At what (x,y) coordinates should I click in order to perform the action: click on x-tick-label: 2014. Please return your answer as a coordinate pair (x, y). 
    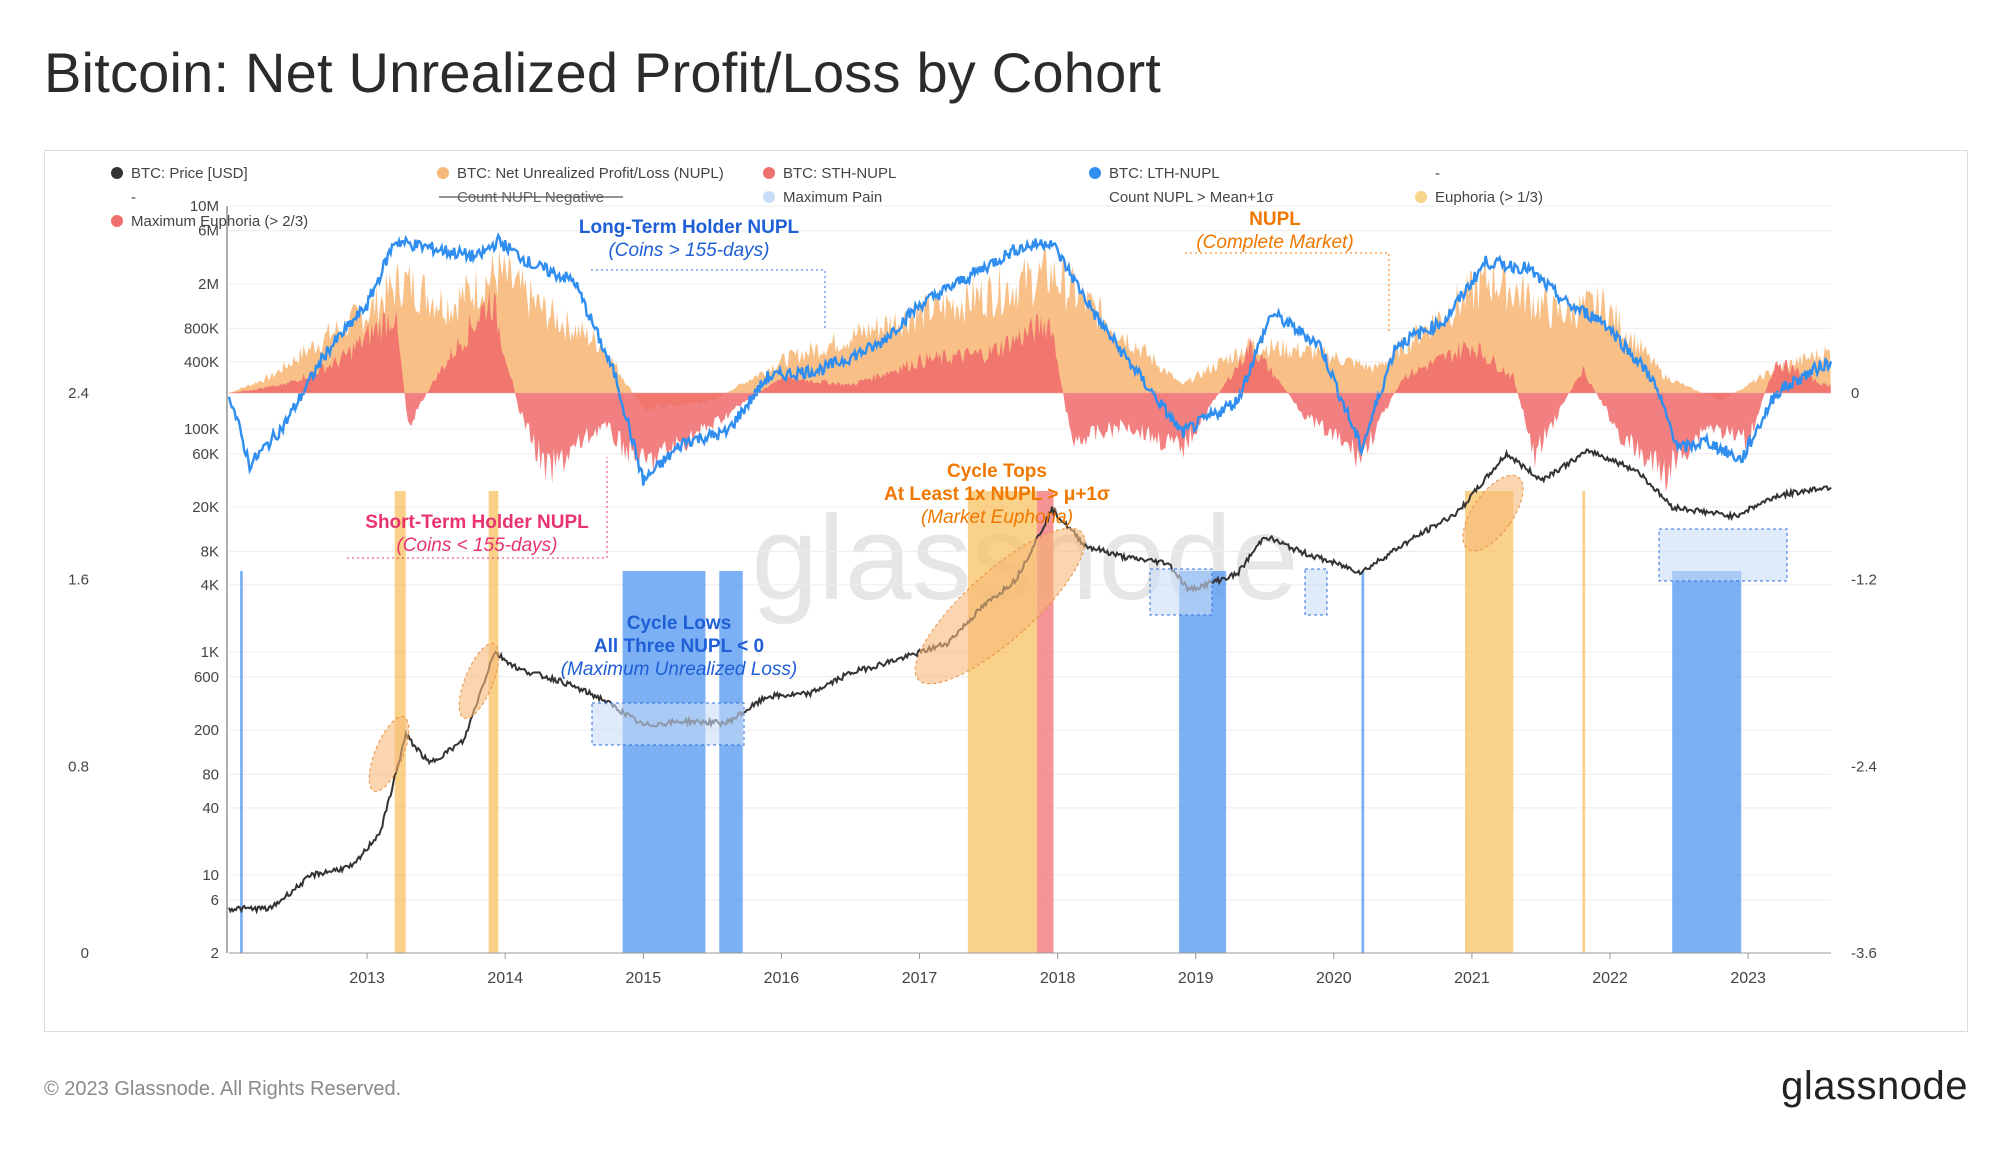
    Looking at the image, I should click on (505, 978).